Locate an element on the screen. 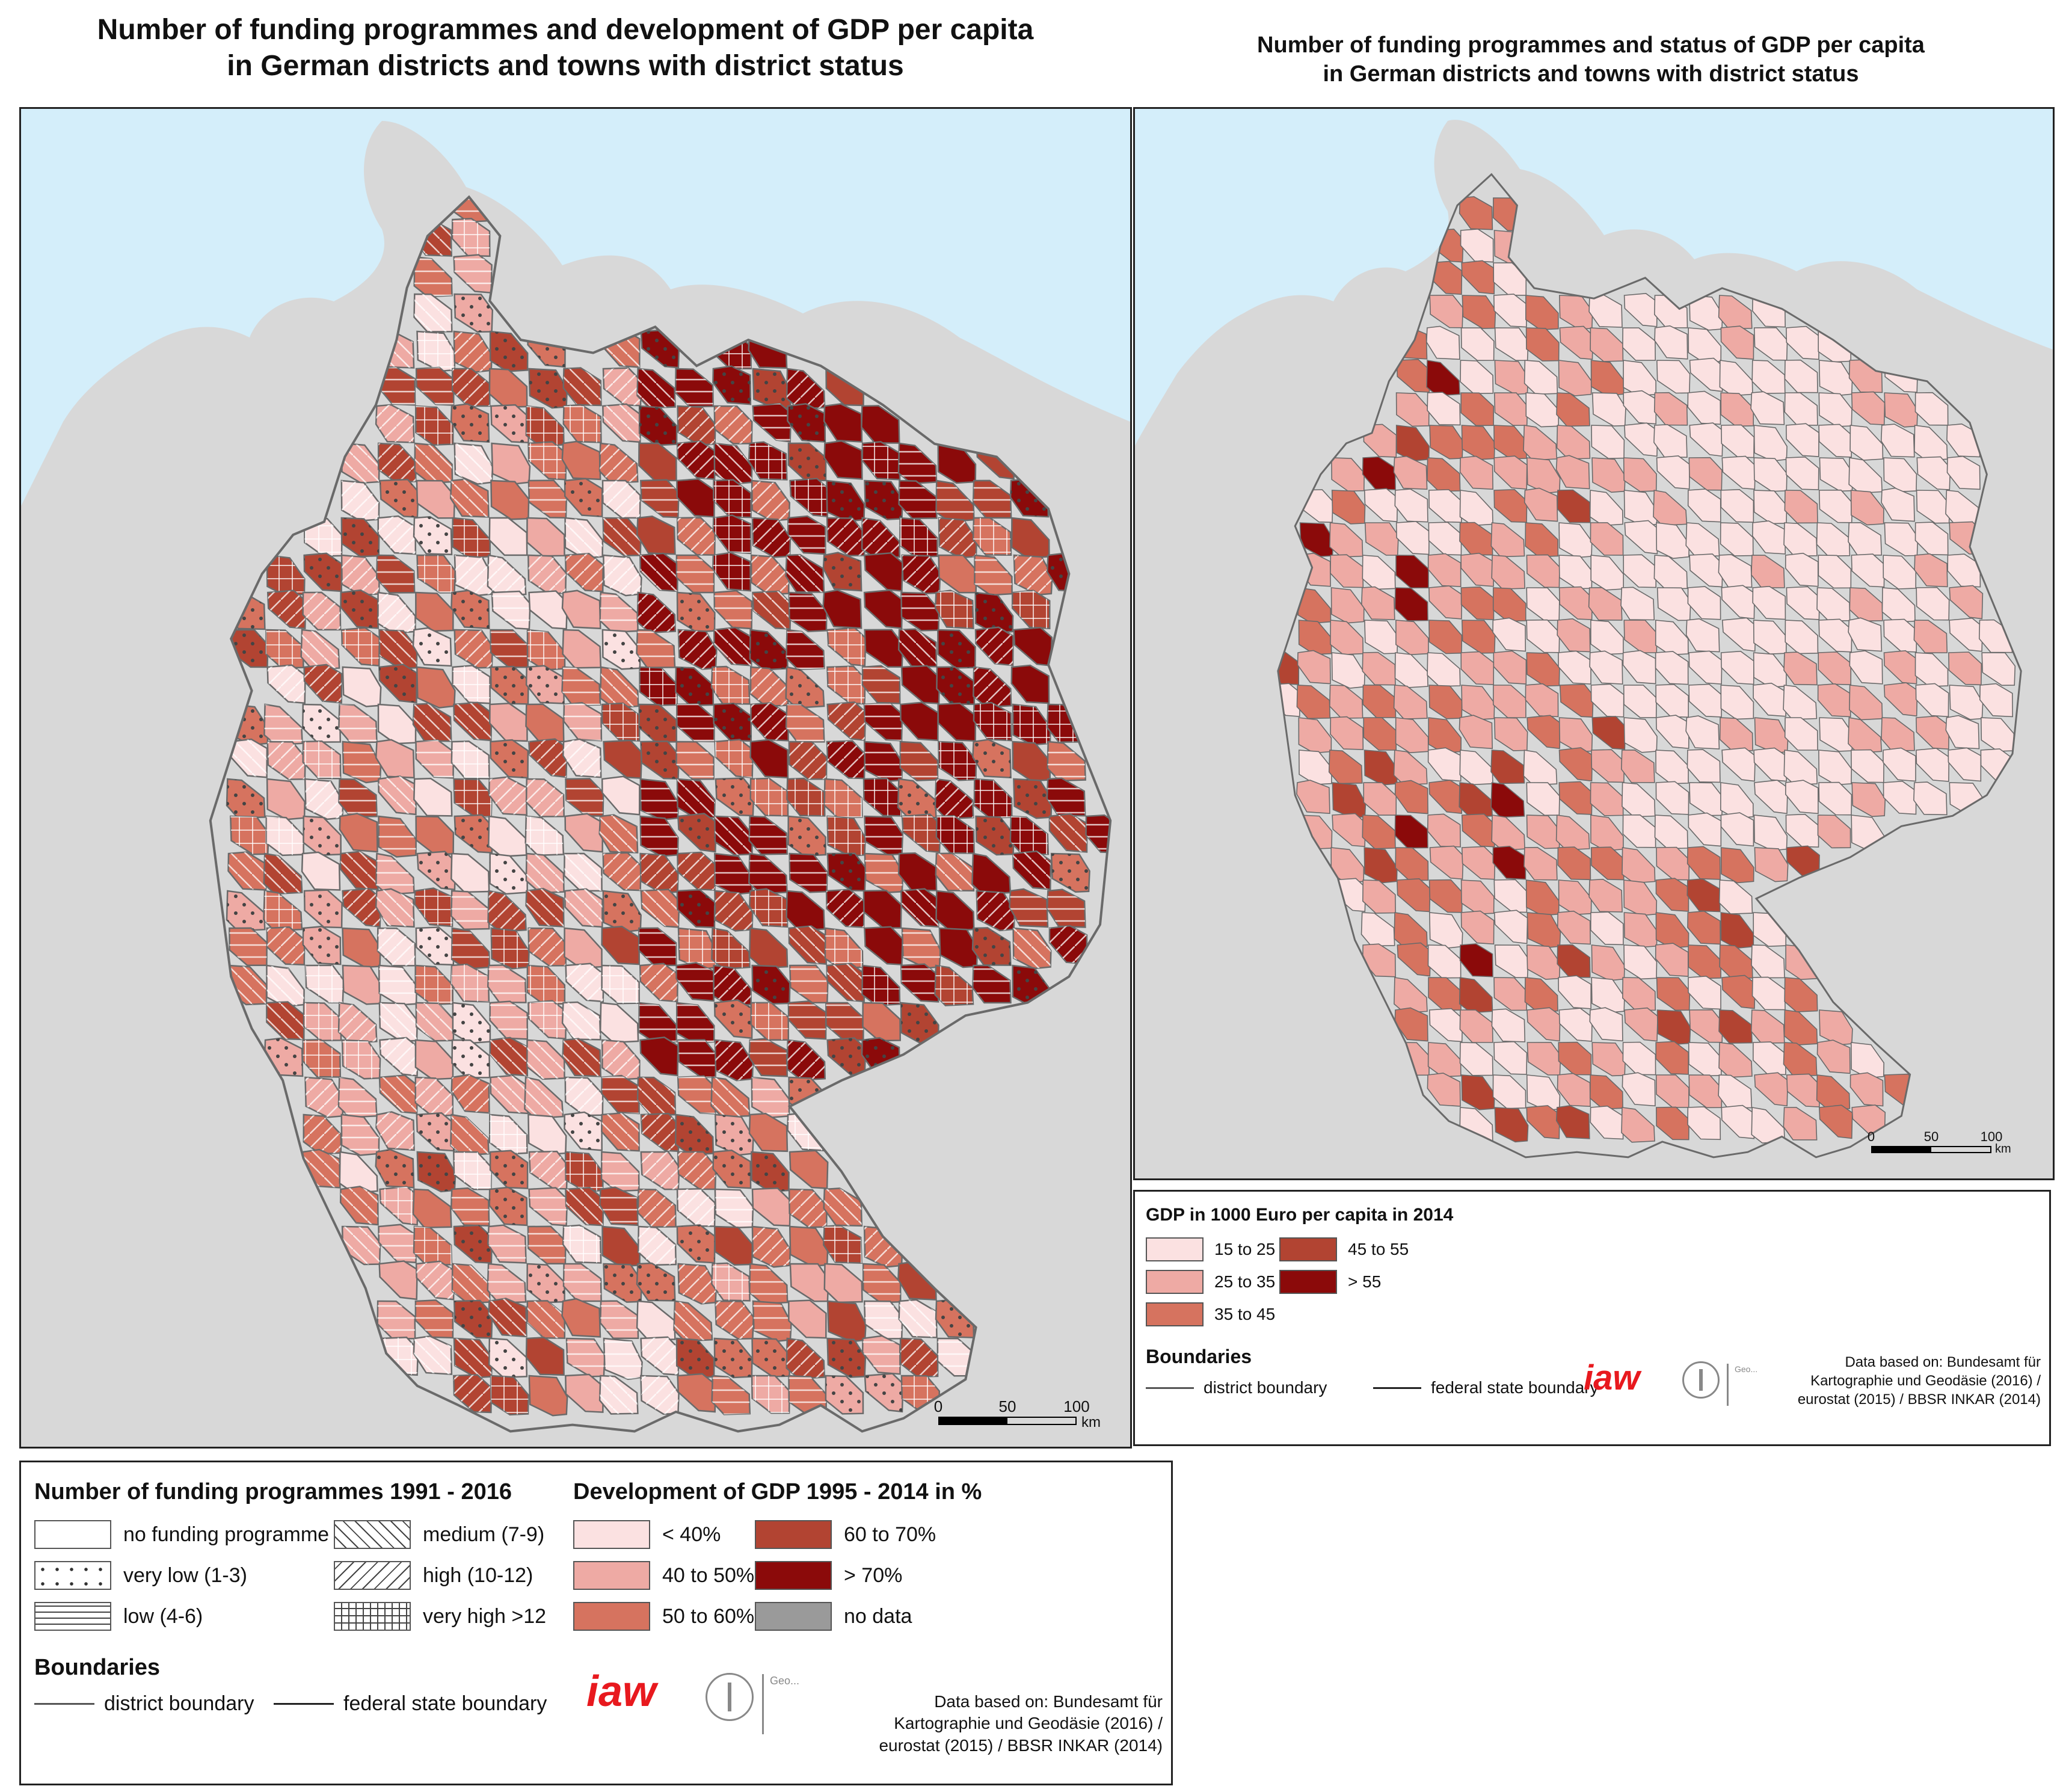 The image size is (2063, 1792). pattern-none-swatch is located at coordinates (72, 1534).